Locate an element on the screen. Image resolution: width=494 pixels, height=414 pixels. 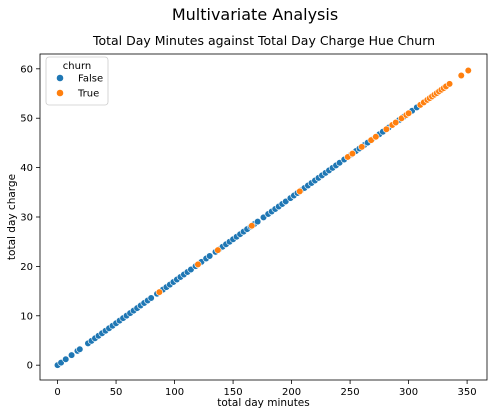
y-axis-label: total day charge is located at coordinates (12, 217).